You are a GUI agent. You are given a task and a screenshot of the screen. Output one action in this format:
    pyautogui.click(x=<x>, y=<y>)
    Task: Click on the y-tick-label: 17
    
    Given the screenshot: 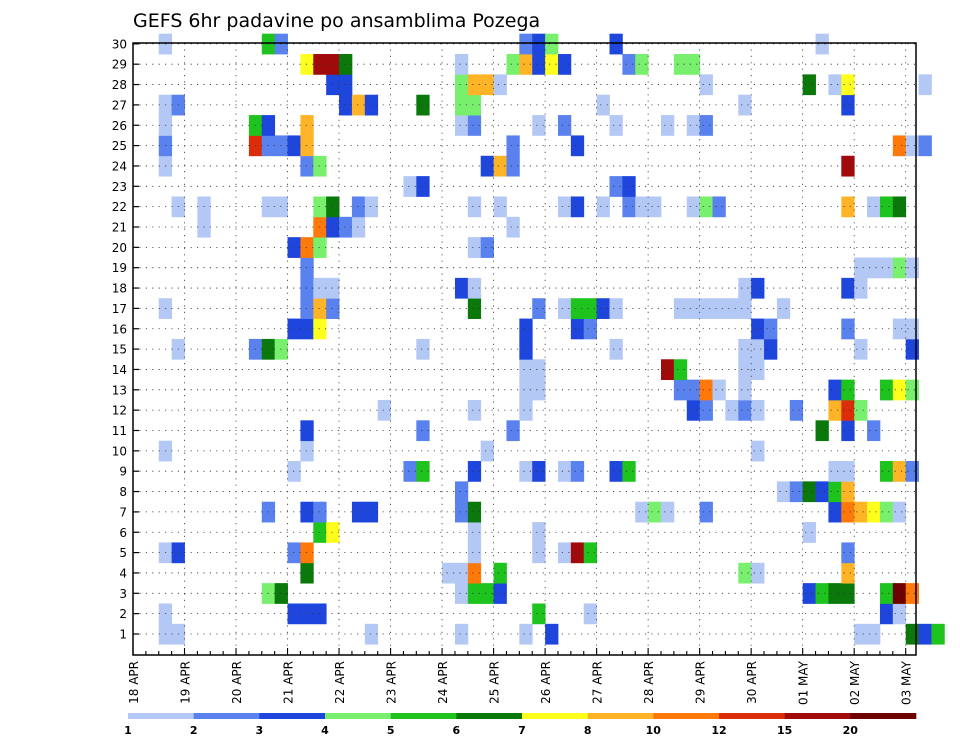 What is the action you would take?
    pyautogui.click(x=119, y=309)
    